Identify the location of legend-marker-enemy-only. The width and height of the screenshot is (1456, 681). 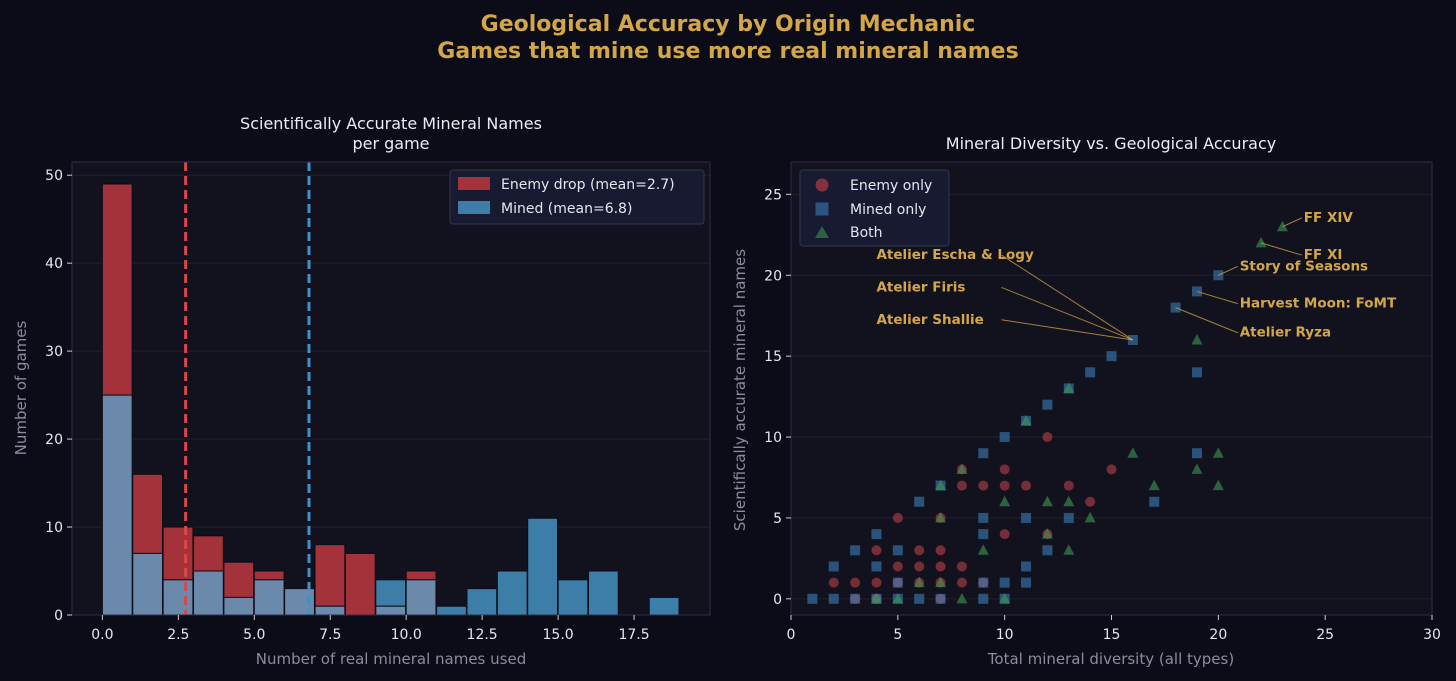
(822, 185).